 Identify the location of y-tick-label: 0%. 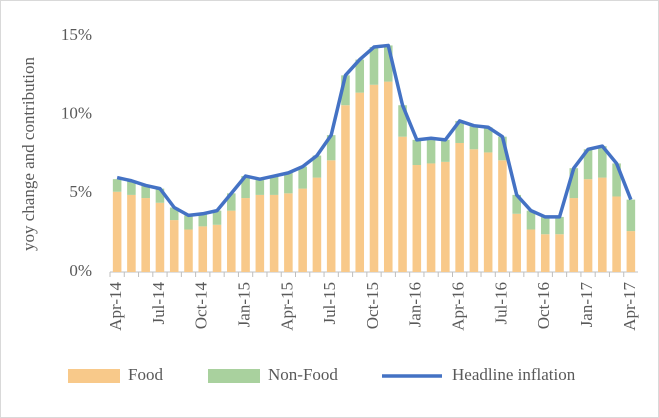
(80, 270).